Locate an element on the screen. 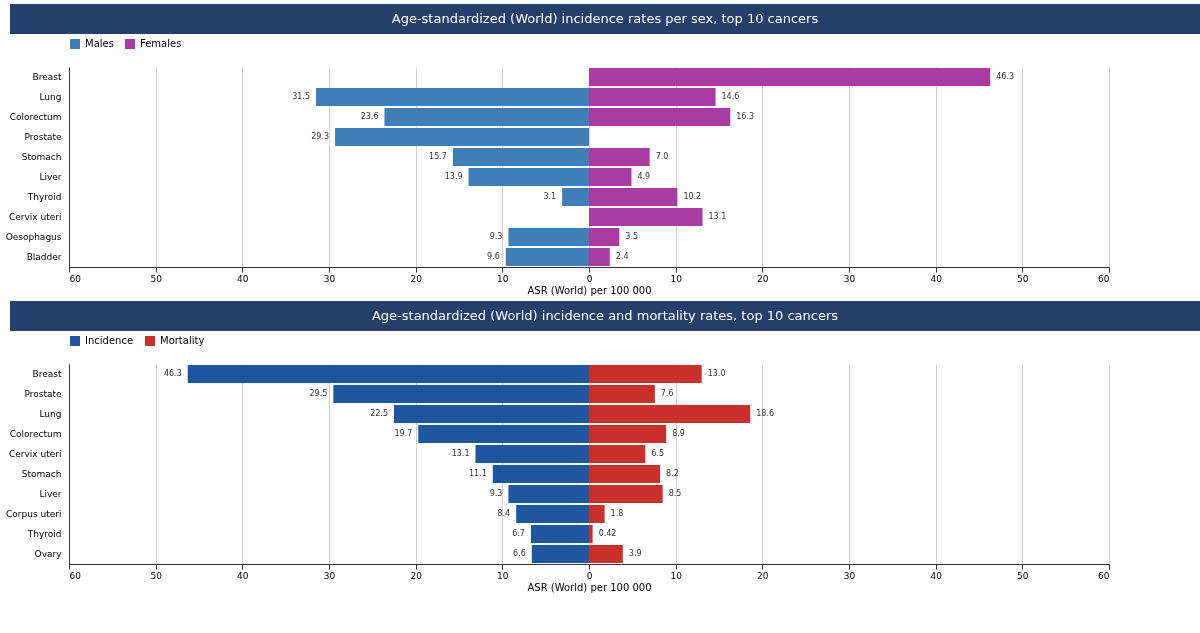 The image size is (1200, 633). chart-title: Age-standardized (World) incidence rates per sex, top 10 cancers is located at coordinates (605, 19).